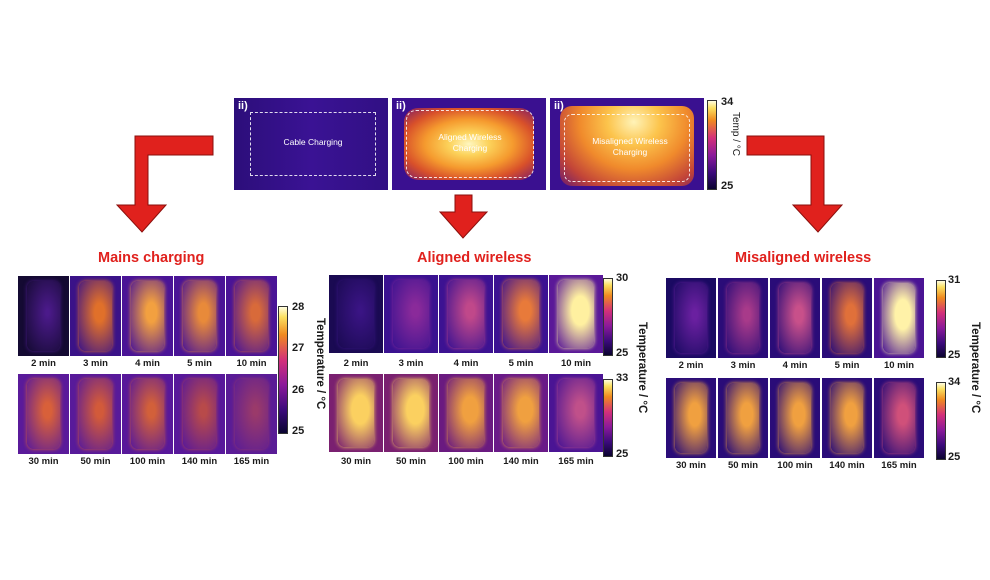 This screenshot has width=990, height=580. I want to click on misaligned-time-label: 140 min, so click(847, 465).